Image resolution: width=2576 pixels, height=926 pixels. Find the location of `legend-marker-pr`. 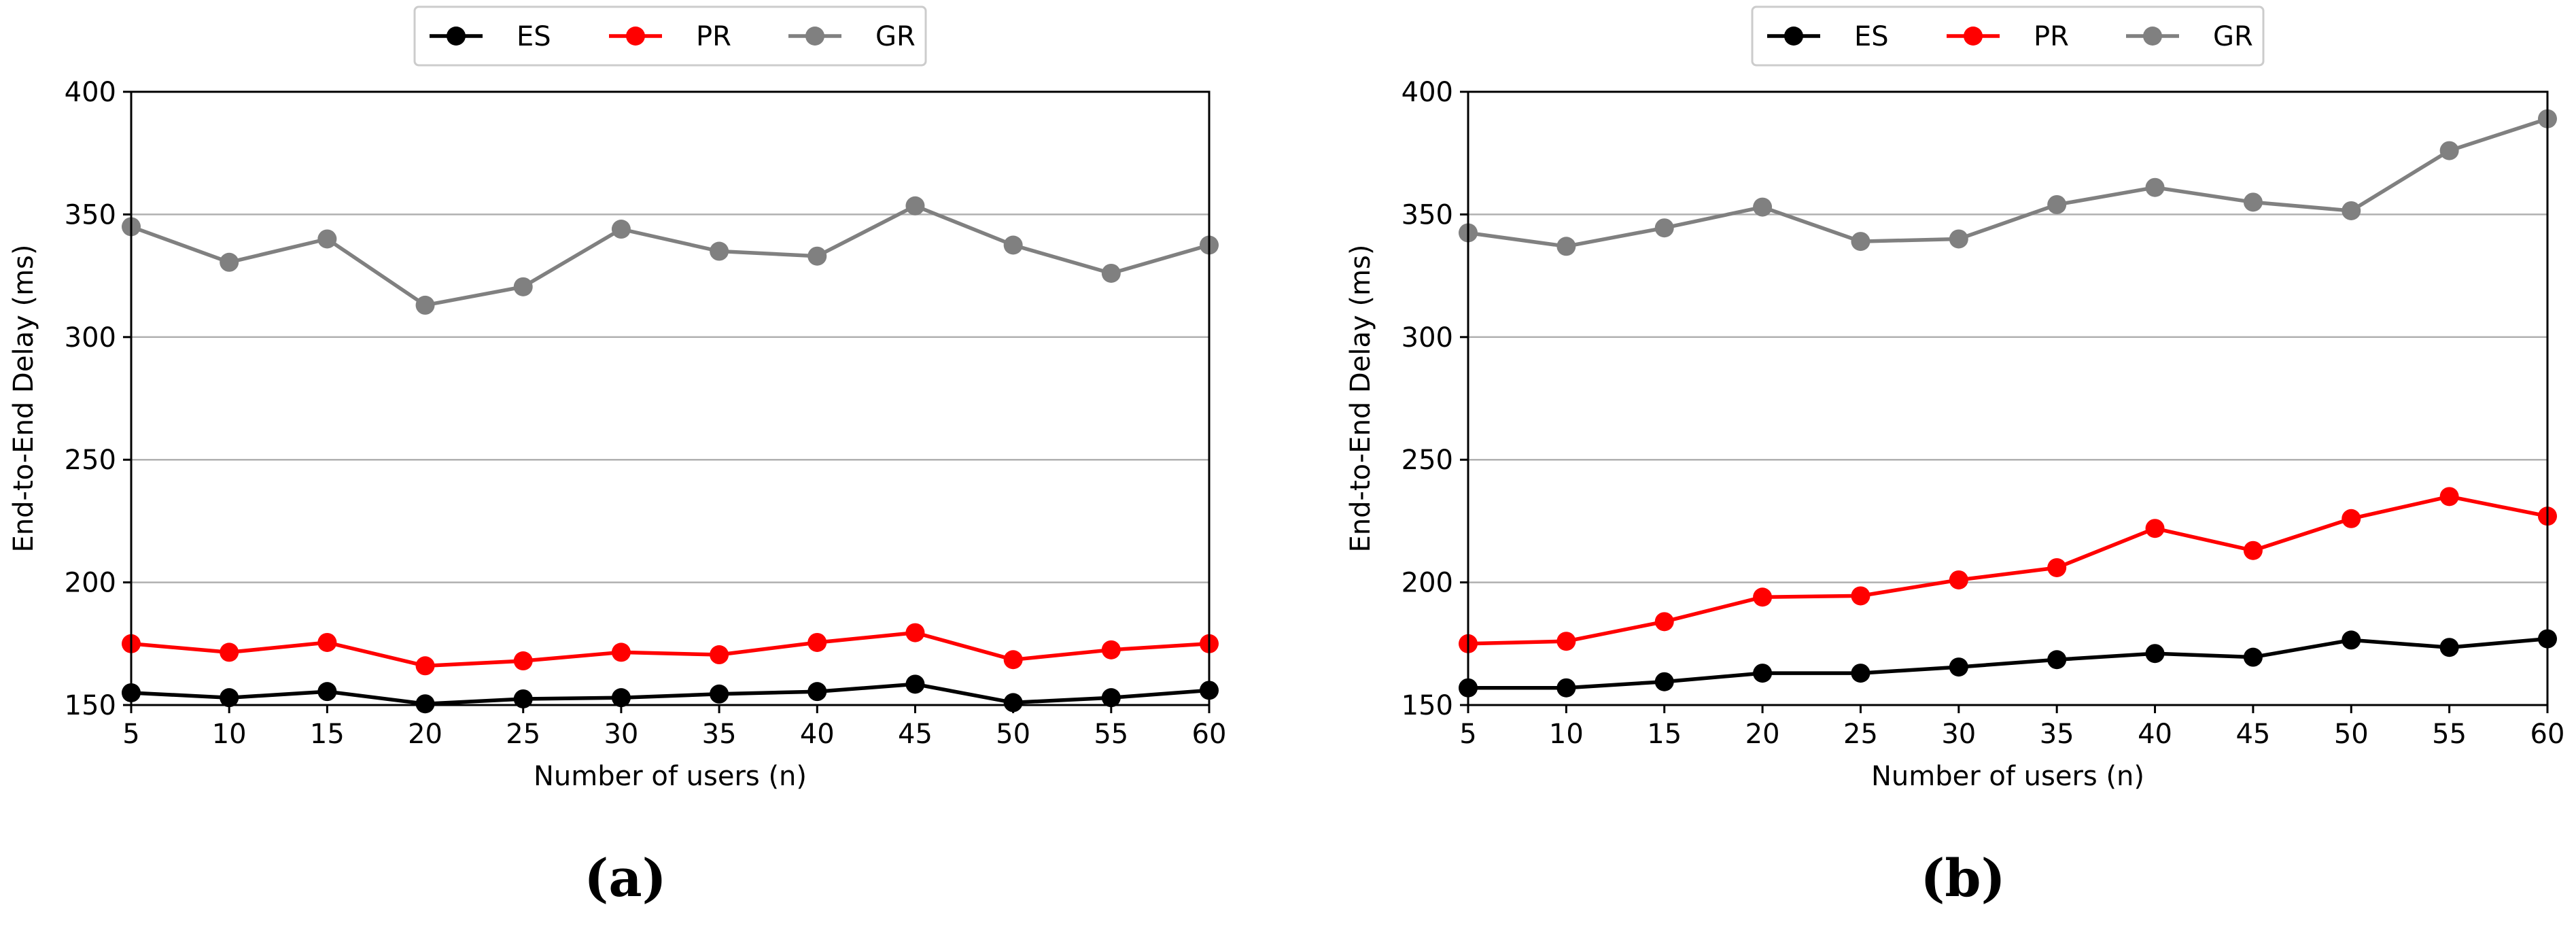

legend-marker-pr is located at coordinates (1973, 36).